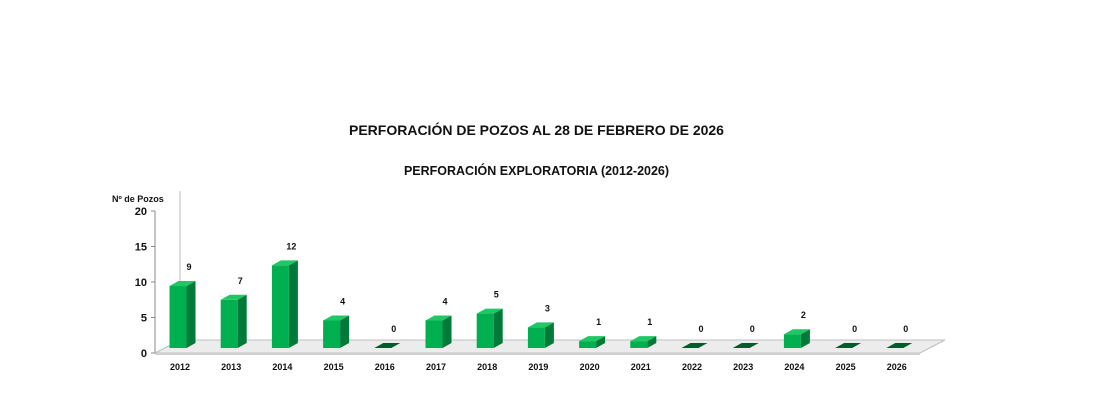 This screenshot has height=406, width=1093. What do you see at coordinates (496, 295) in the screenshot?
I see `data-label: 5` at bounding box center [496, 295].